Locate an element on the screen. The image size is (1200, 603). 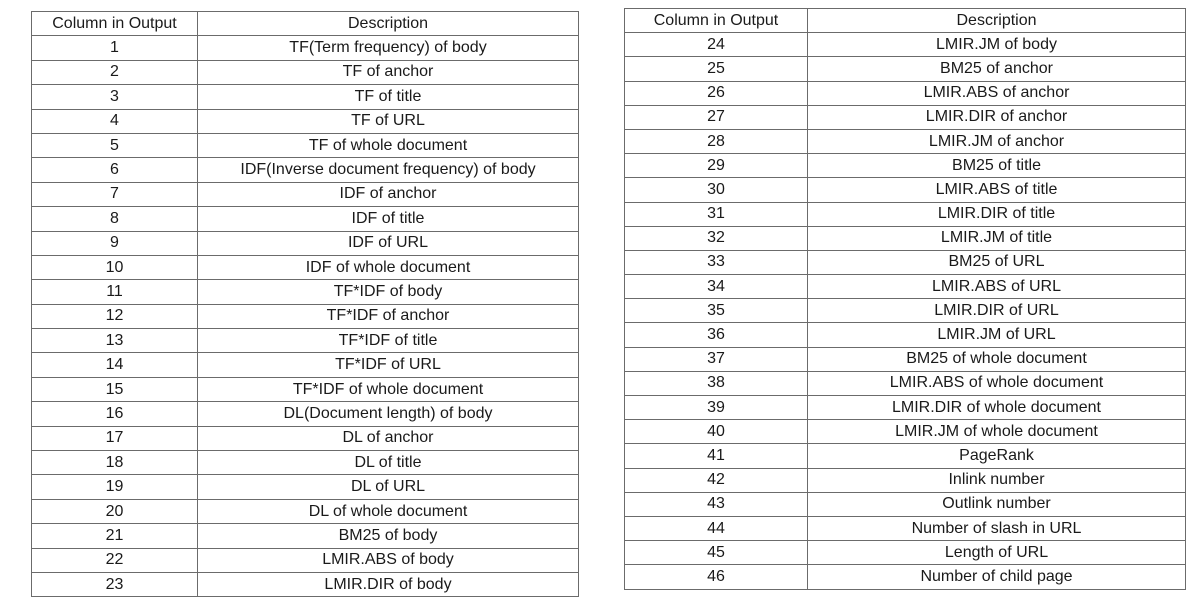
description-cell: LMIR.ABS of title is located at coordinates (996, 190).